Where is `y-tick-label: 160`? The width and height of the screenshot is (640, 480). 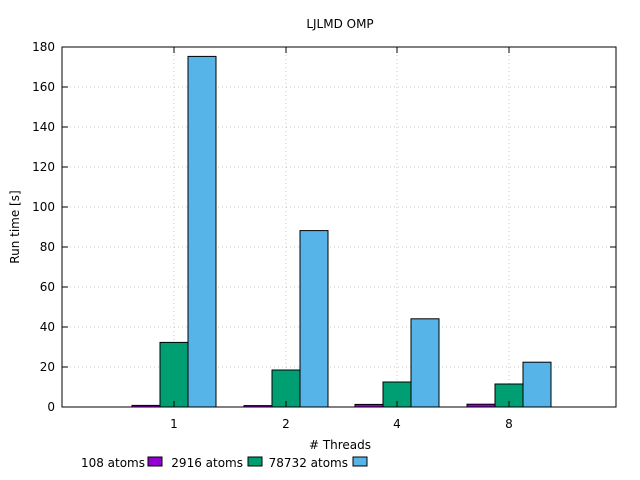 y-tick-label: 160 is located at coordinates (43, 87).